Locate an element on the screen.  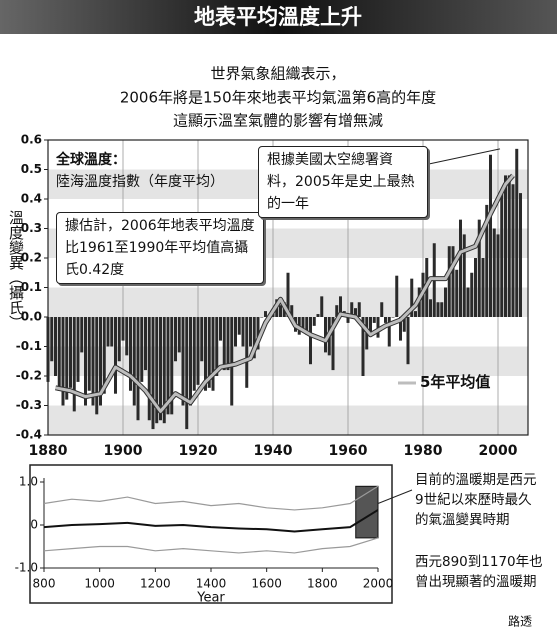
x-tick-label: 1940 is located at coordinates (273, 451).